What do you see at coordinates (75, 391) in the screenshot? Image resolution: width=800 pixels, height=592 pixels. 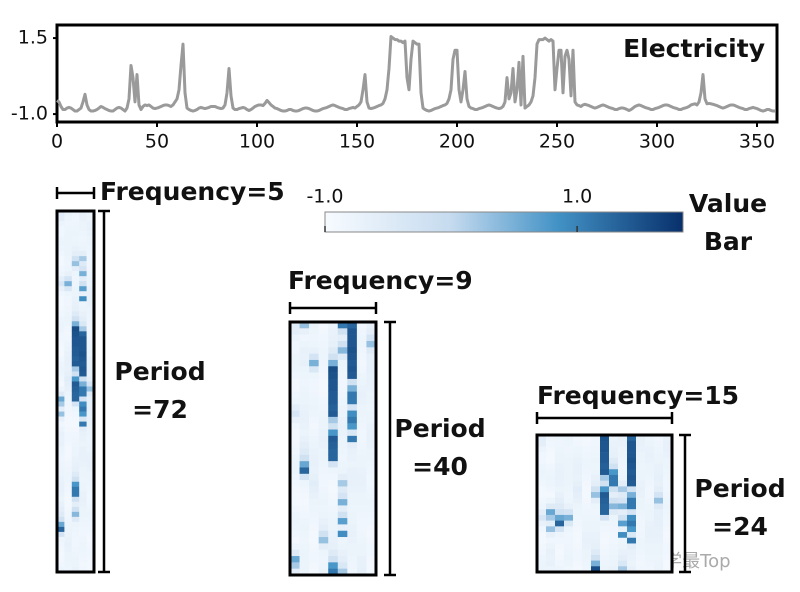 I see `heatmap-frame` at bounding box center [75, 391].